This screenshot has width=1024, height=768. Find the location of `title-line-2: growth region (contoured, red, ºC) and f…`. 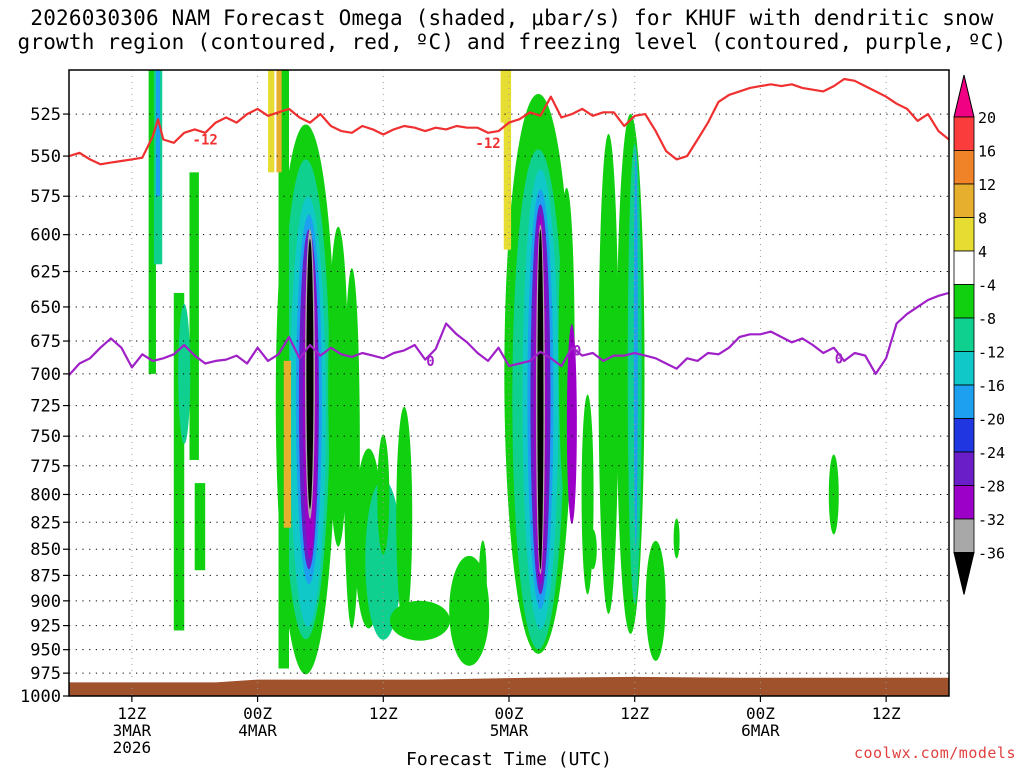

title-line-2: growth region (contoured, red, ºC) and f… is located at coordinates (512, 42).